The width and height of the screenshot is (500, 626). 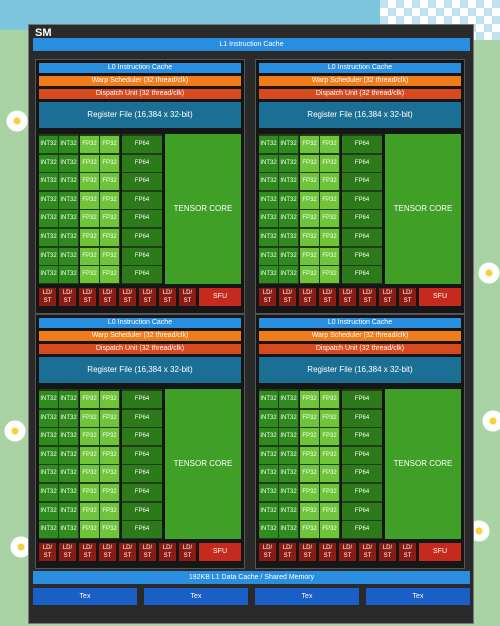 I want to click on dispatch-unit: Dispatch Unit (32 thread/clk), so click(x=360, y=349).